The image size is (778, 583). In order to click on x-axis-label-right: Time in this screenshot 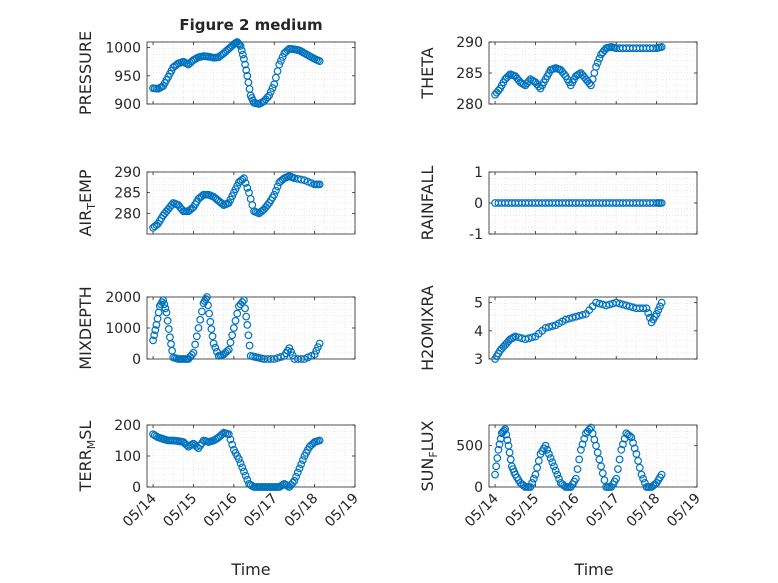, I will do `click(593, 569)`.